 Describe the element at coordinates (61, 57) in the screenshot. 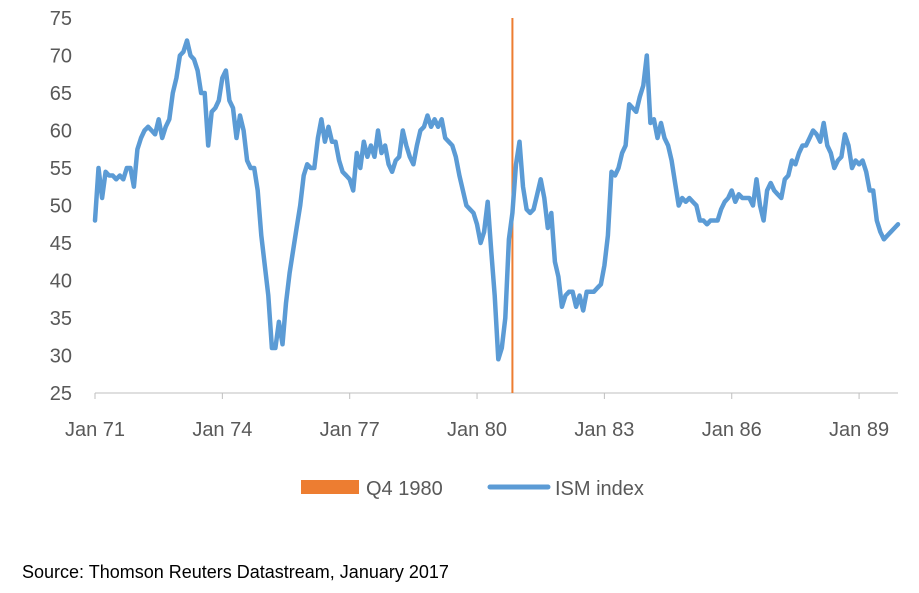

I see `y-tick-label: 70` at that location.